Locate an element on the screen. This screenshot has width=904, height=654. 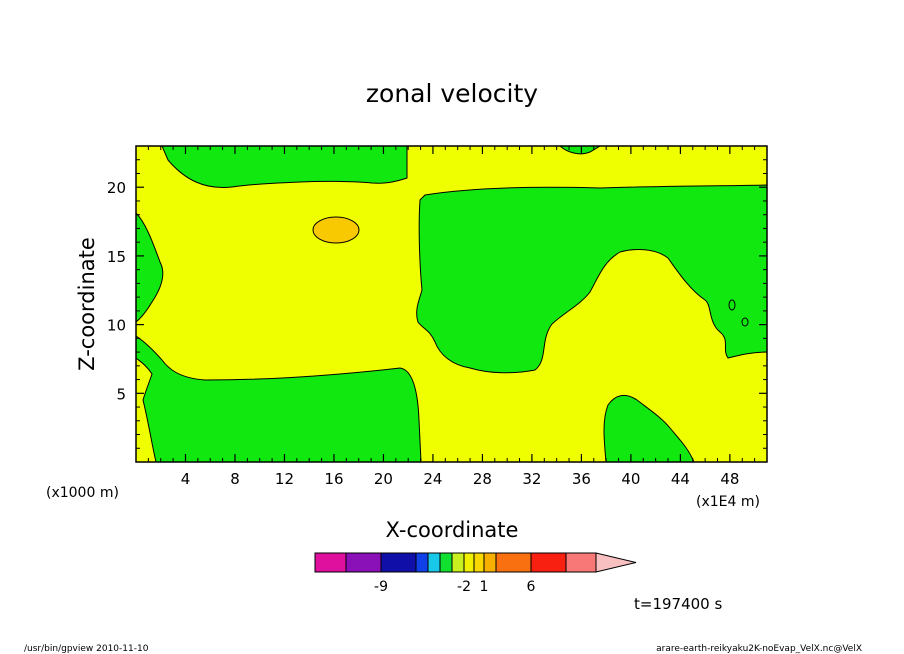
y-tick-label: 20 is located at coordinates (116, 188).